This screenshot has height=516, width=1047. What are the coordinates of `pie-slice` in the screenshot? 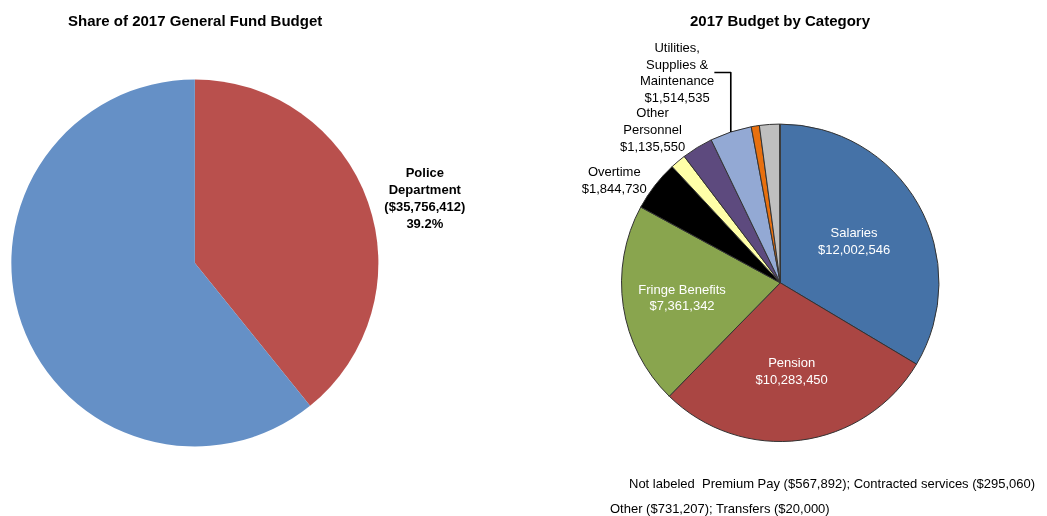 It's located at (286, 242).